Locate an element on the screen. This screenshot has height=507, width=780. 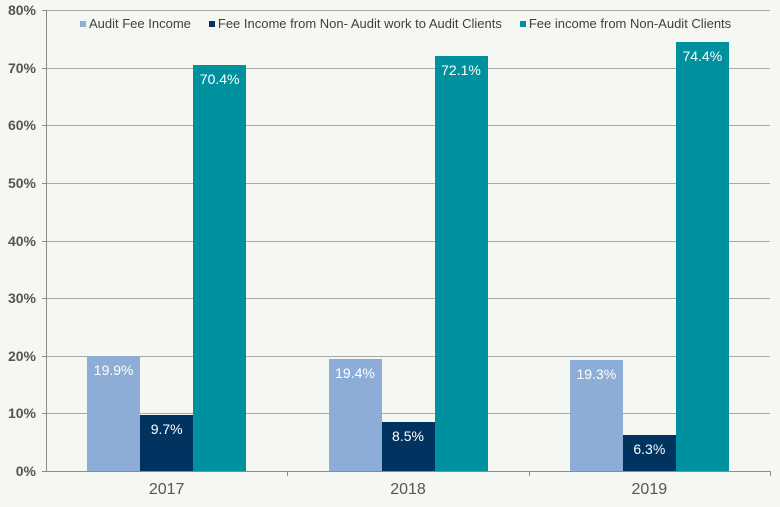
bar: 19.3% is located at coordinates (596, 415).